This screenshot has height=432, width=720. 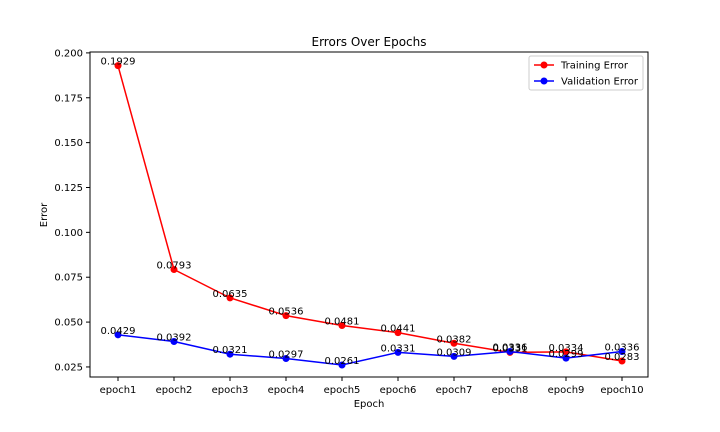 I want to click on y-tick-label: 0.175, so click(x=68, y=98).